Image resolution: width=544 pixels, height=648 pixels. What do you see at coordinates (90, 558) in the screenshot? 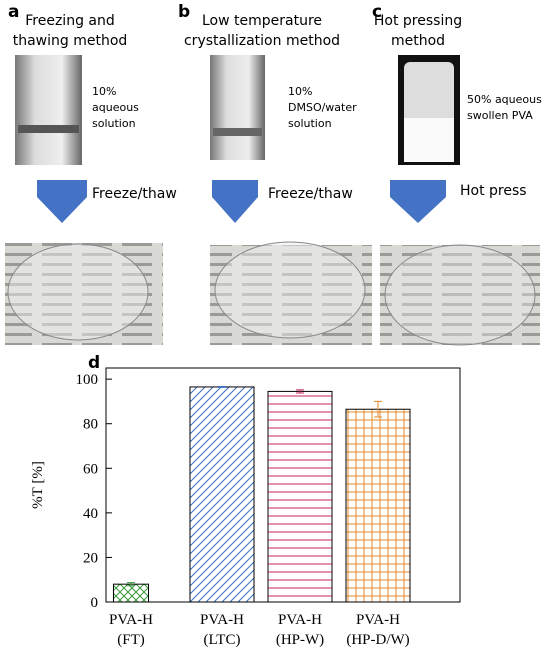
I see `y-tick-label: 20` at bounding box center [90, 558].